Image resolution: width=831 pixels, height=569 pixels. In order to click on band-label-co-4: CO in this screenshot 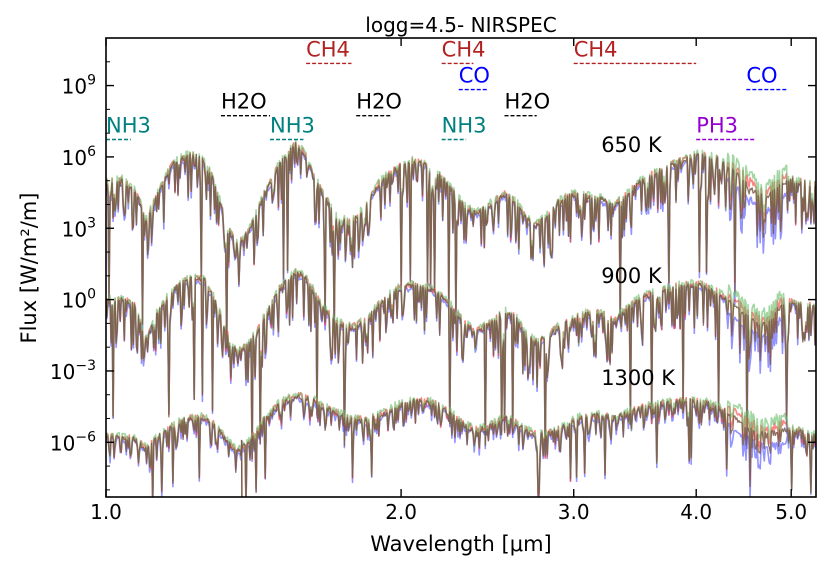, I will do `click(761, 76)`.